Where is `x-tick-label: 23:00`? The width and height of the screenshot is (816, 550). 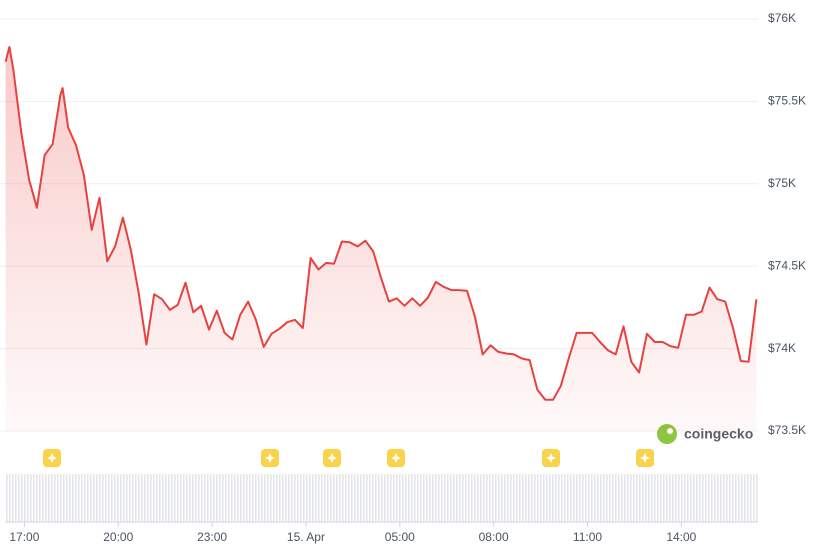 x-tick-label: 23:00 is located at coordinates (212, 537).